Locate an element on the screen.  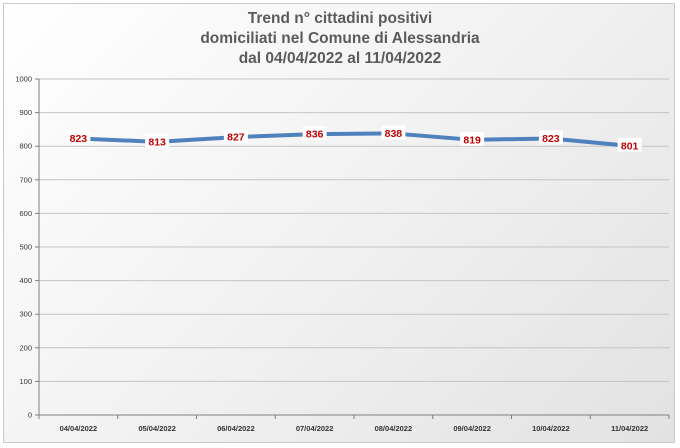
chart-title-line-1: Trend n° cittadini positivi is located at coordinates (340, 18).